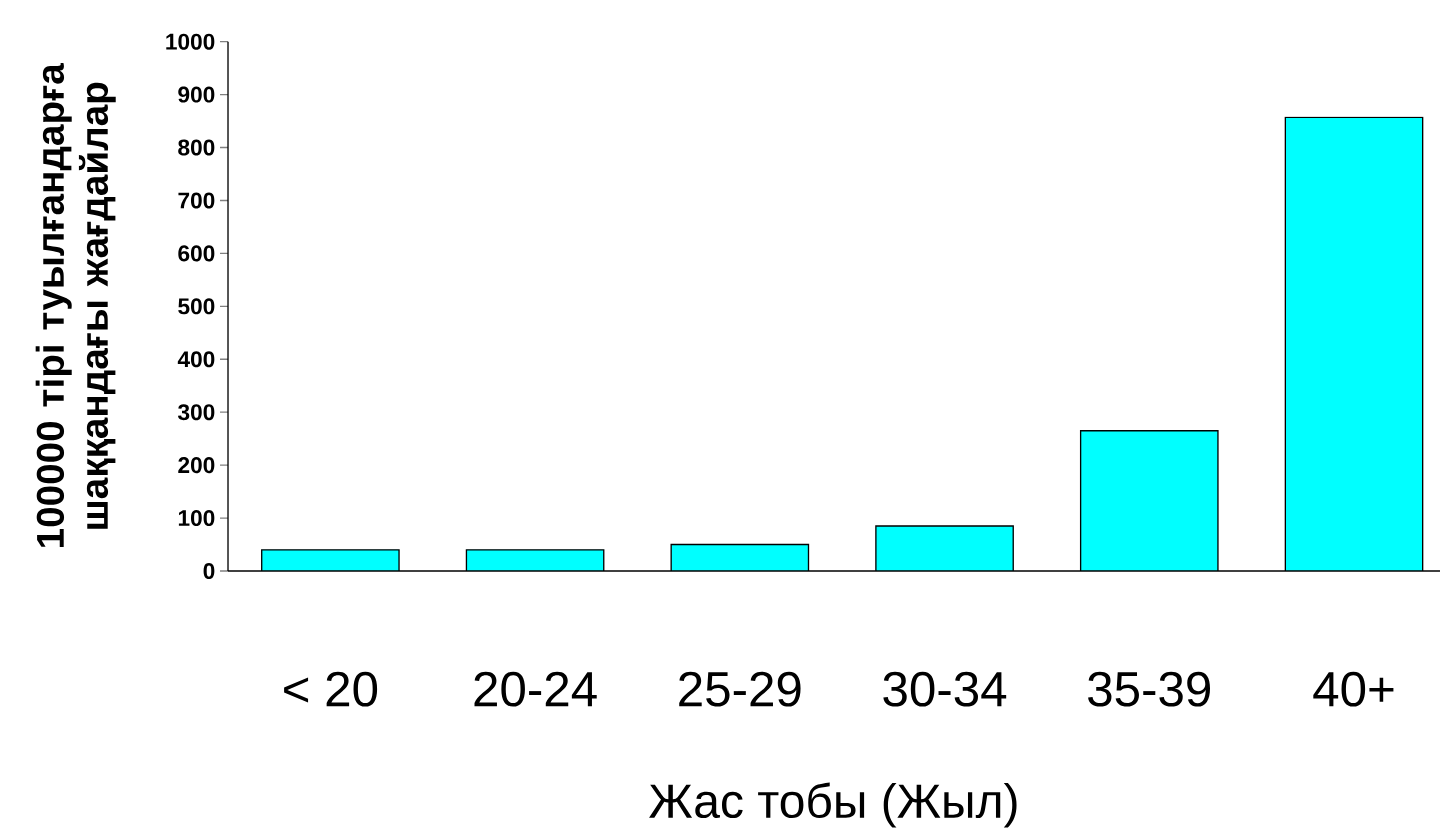 This screenshot has height=831, width=1440. I want to click on y-axis-title: 100000 тірі туылғандарға шаққандағы жағдайлар, so click(75, 305).